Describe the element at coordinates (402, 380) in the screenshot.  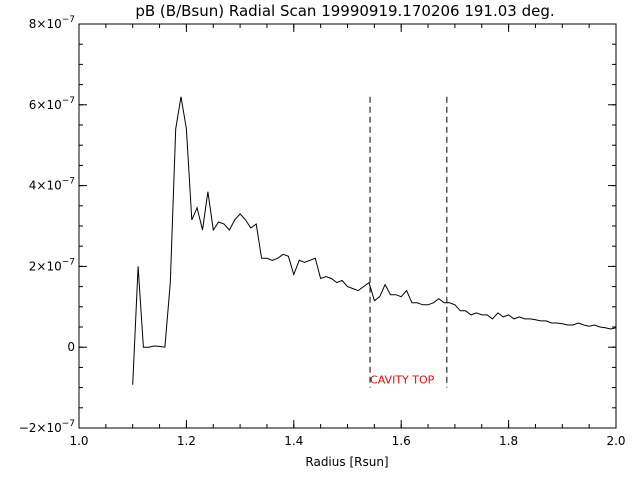
I see `cavity-top-label: CAVITY TOP` at that location.